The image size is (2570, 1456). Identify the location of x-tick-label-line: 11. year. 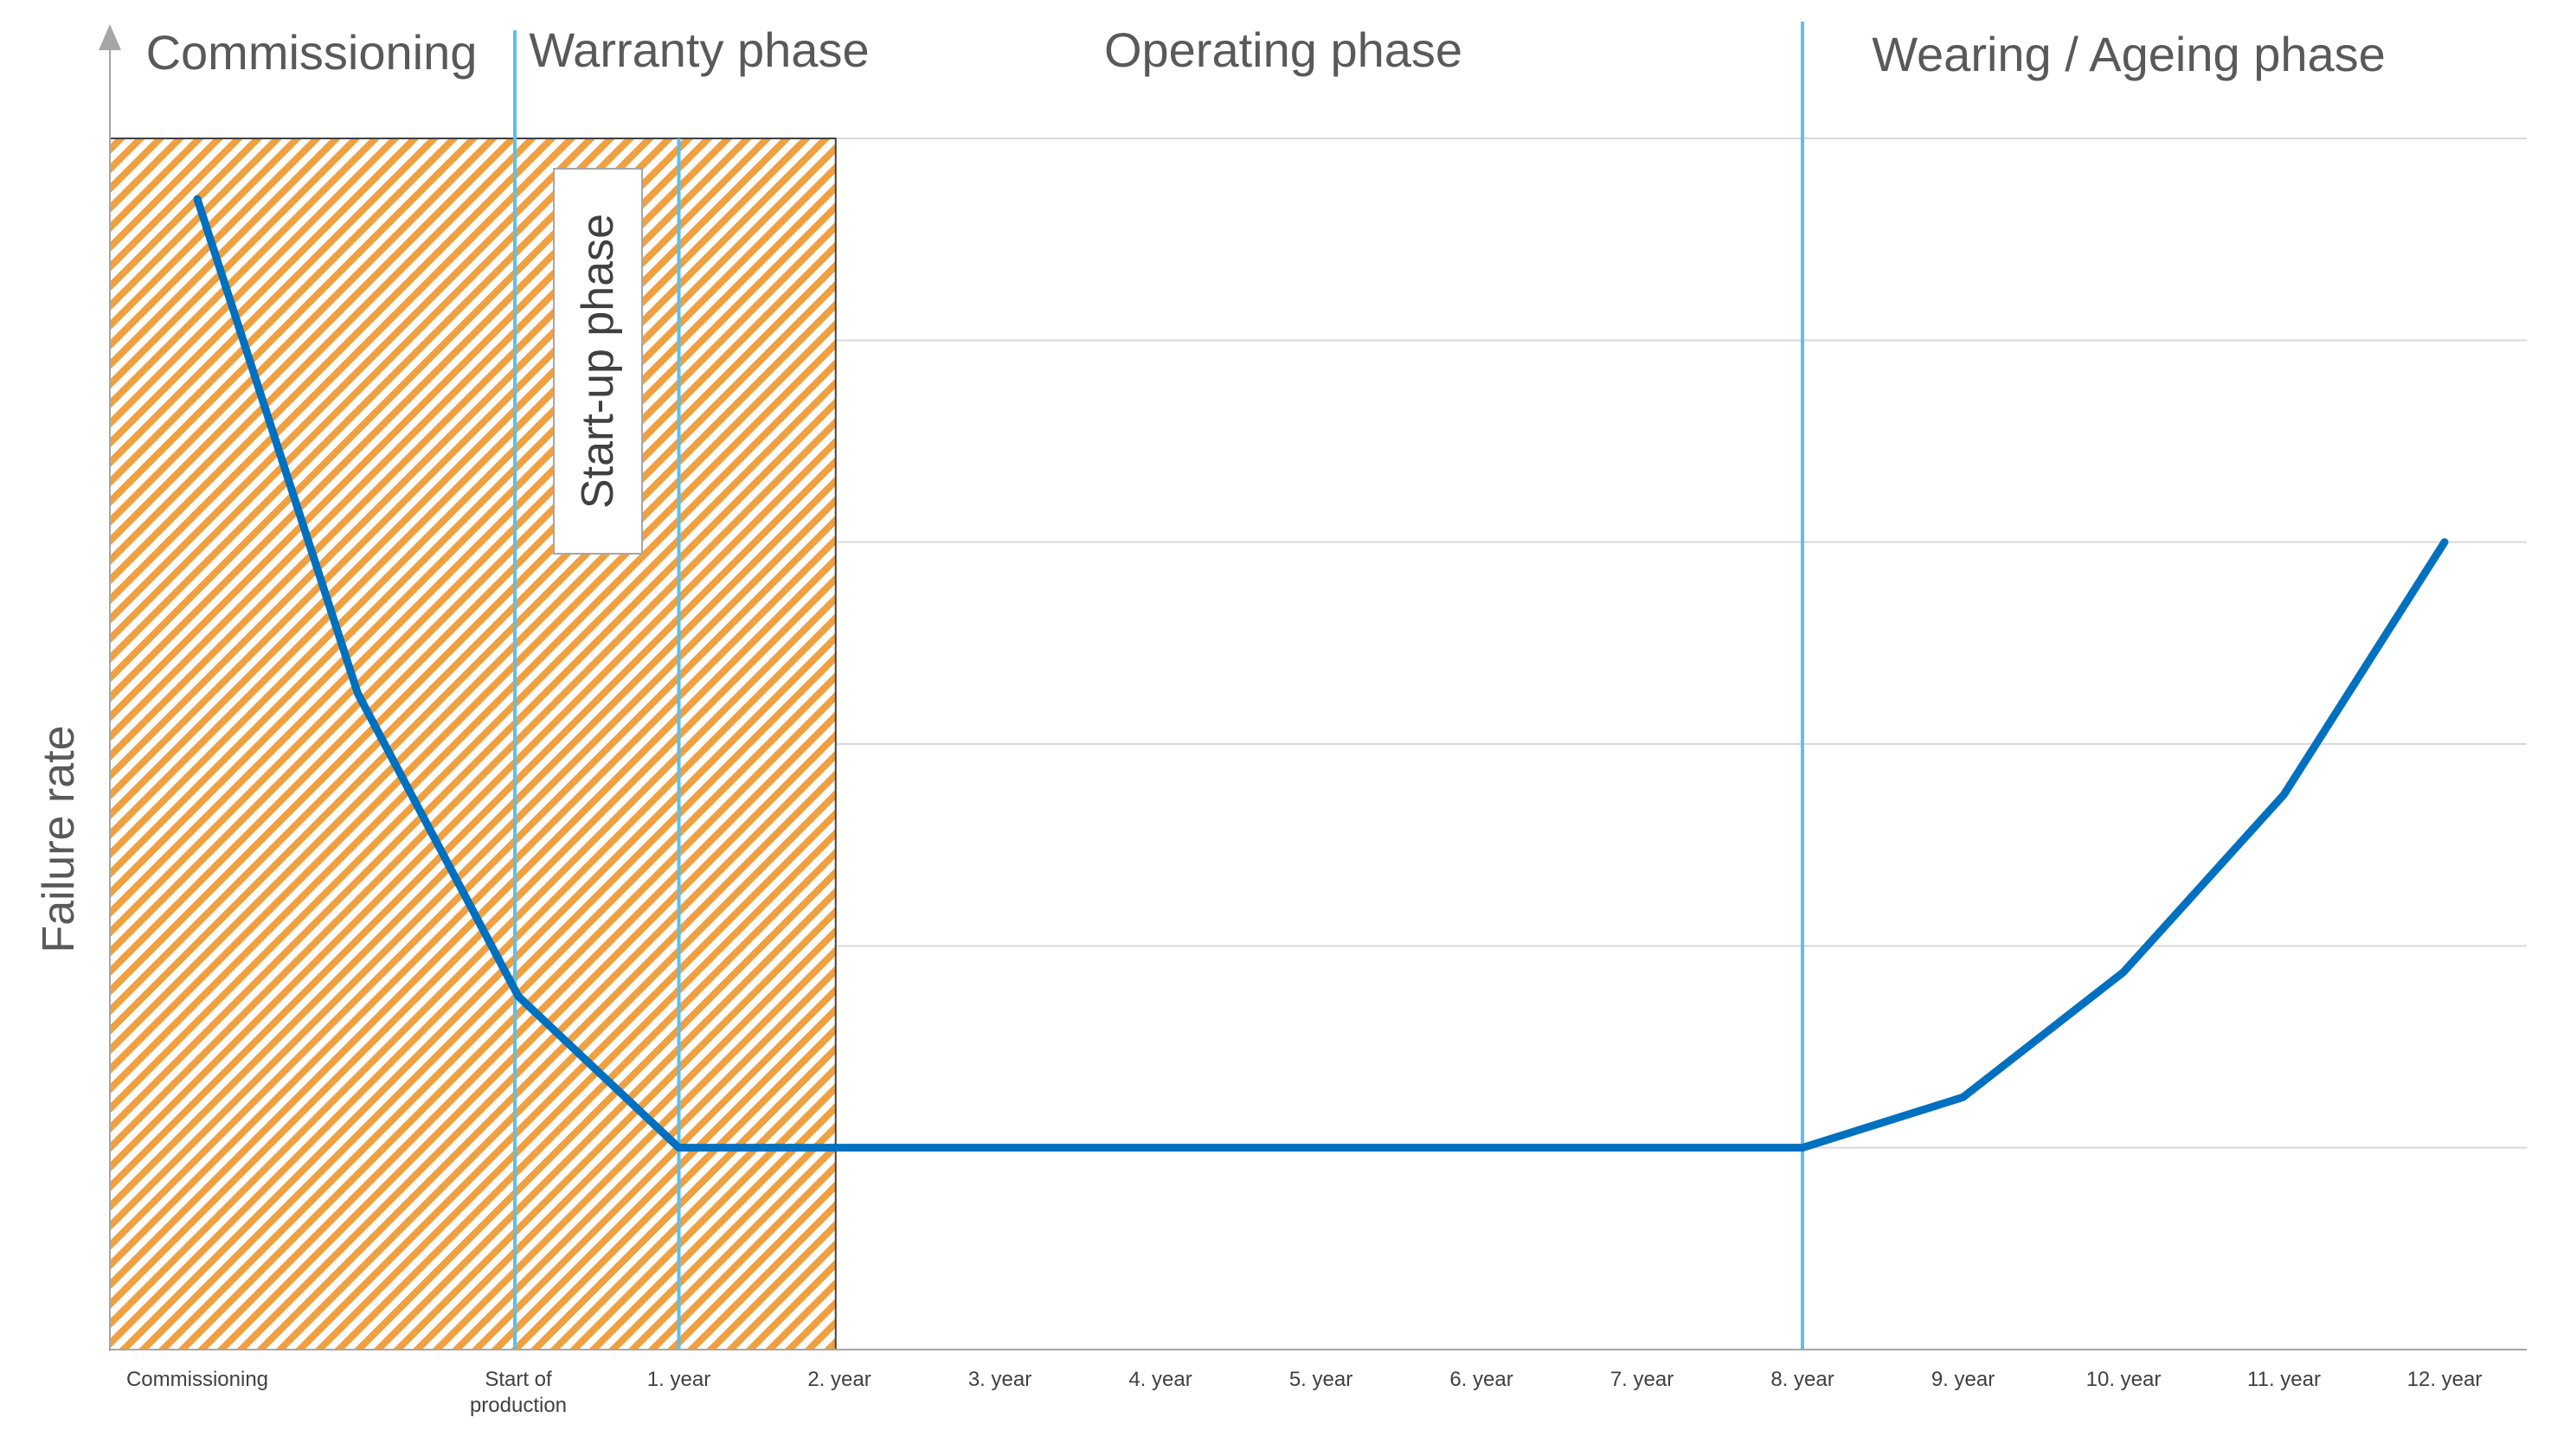
(2284, 1379).